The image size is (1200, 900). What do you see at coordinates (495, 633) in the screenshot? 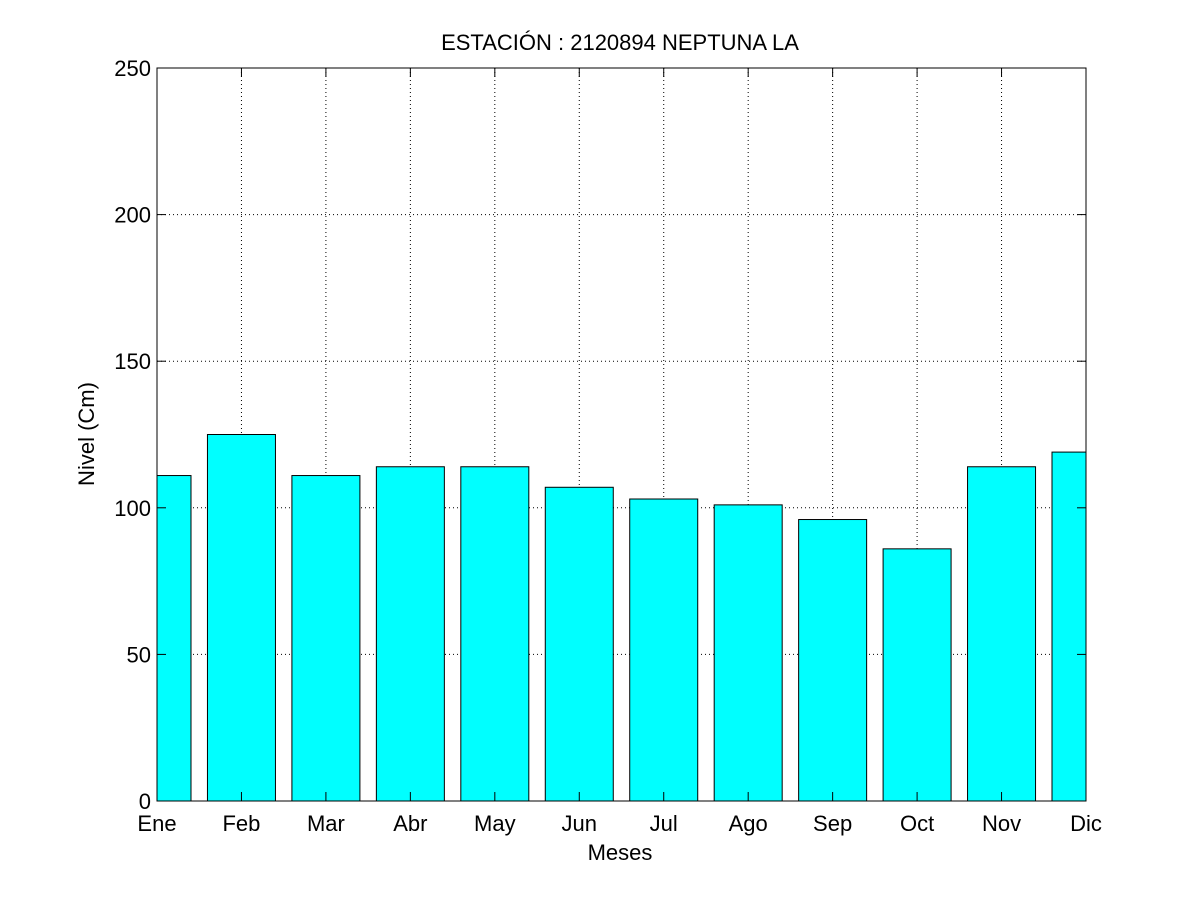
I see `bar-may` at bounding box center [495, 633].